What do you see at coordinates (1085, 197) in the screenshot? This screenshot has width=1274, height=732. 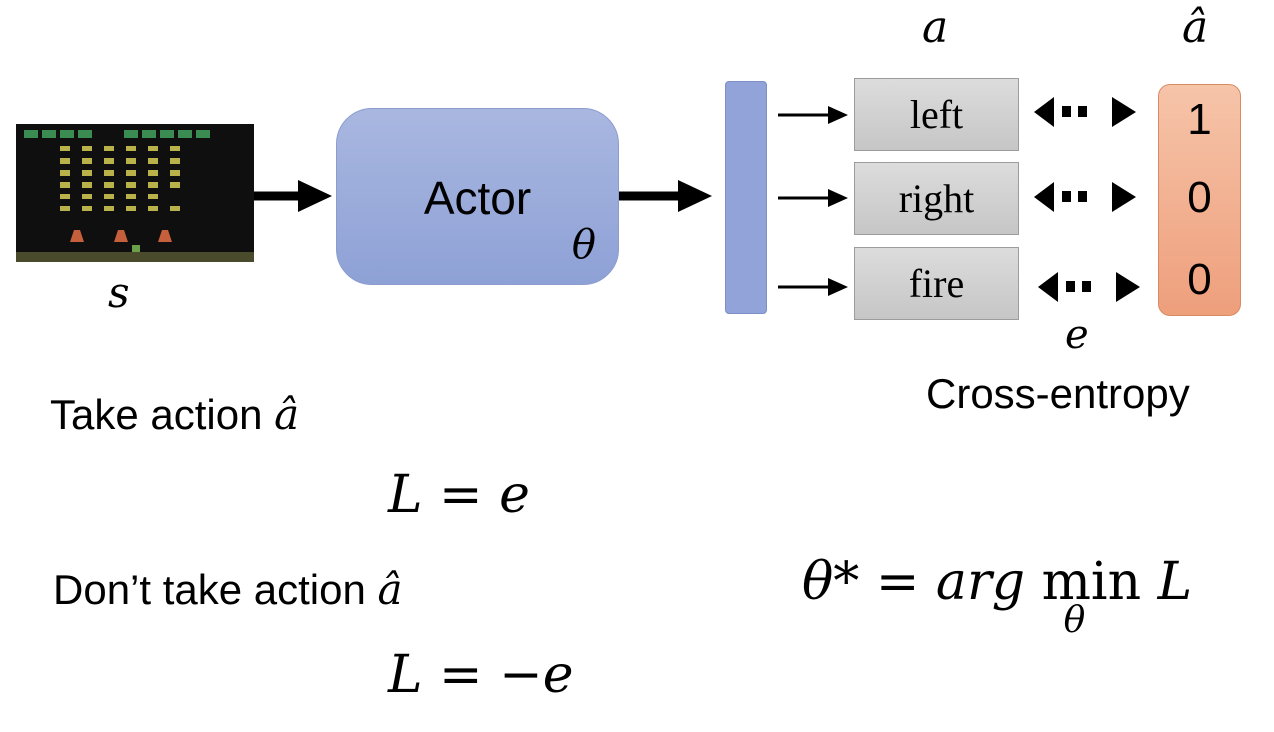 I see `compare-arrow-right` at bounding box center [1085, 197].